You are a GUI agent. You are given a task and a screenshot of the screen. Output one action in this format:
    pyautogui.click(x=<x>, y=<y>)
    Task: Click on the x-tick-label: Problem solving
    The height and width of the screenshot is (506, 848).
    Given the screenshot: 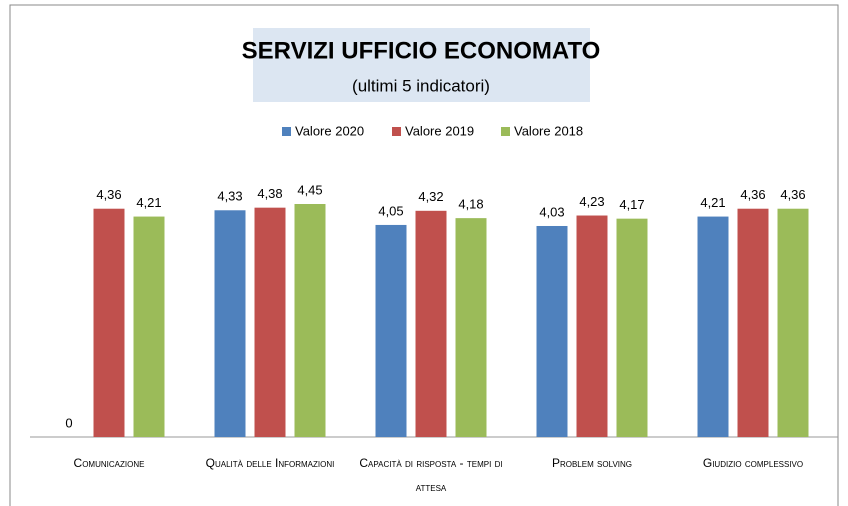 What is the action you would take?
    pyautogui.click(x=592, y=463)
    